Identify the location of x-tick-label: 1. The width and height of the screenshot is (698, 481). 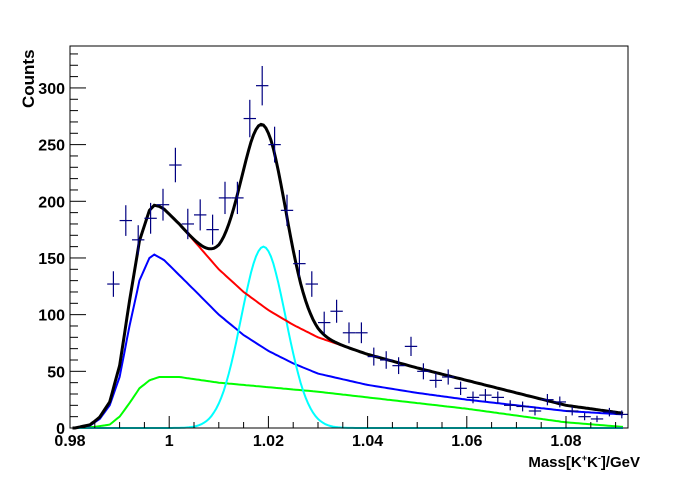
(169, 441).